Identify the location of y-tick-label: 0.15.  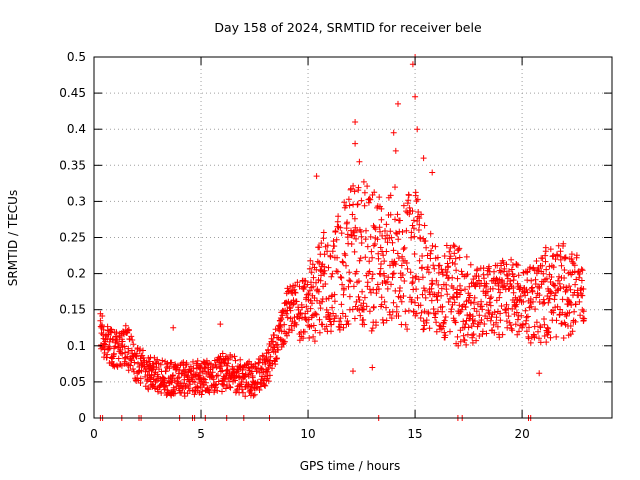
(72, 310).